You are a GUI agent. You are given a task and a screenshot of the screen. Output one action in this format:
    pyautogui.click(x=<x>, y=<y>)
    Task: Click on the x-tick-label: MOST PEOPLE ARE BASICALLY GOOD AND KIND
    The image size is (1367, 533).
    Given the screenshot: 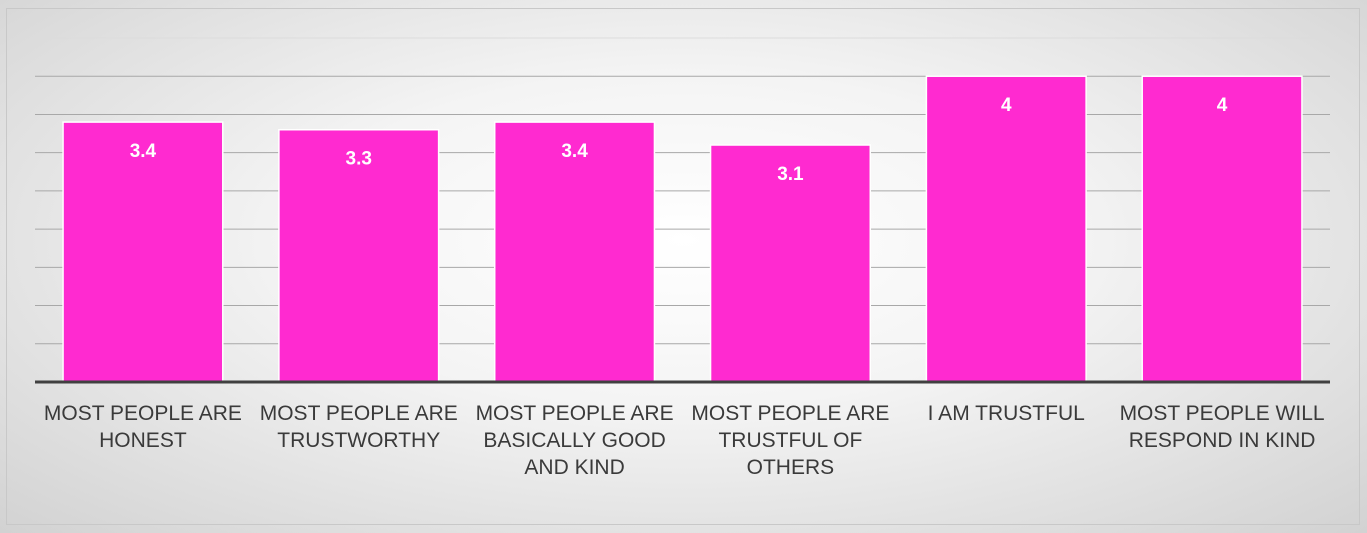 What is the action you would take?
    pyautogui.click(x=574, y=440)
    